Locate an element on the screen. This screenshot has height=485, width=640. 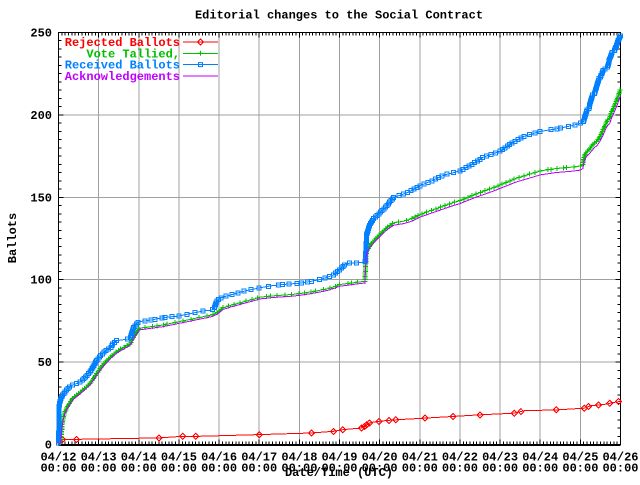
svg-text: Date/Time (UTC) is located at coordinates (339, 473).